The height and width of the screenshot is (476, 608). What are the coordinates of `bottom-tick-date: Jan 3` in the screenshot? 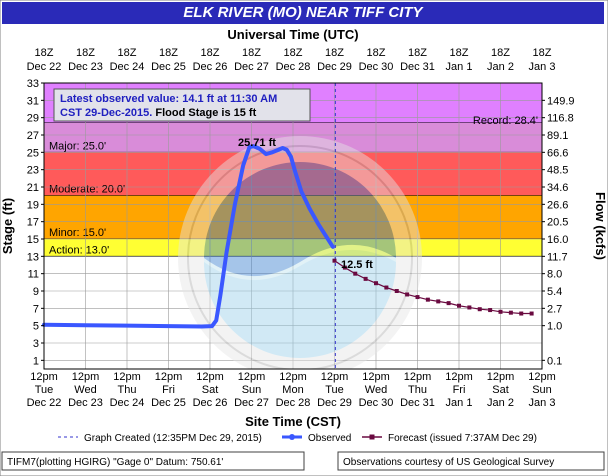 It's located at (542, 403).